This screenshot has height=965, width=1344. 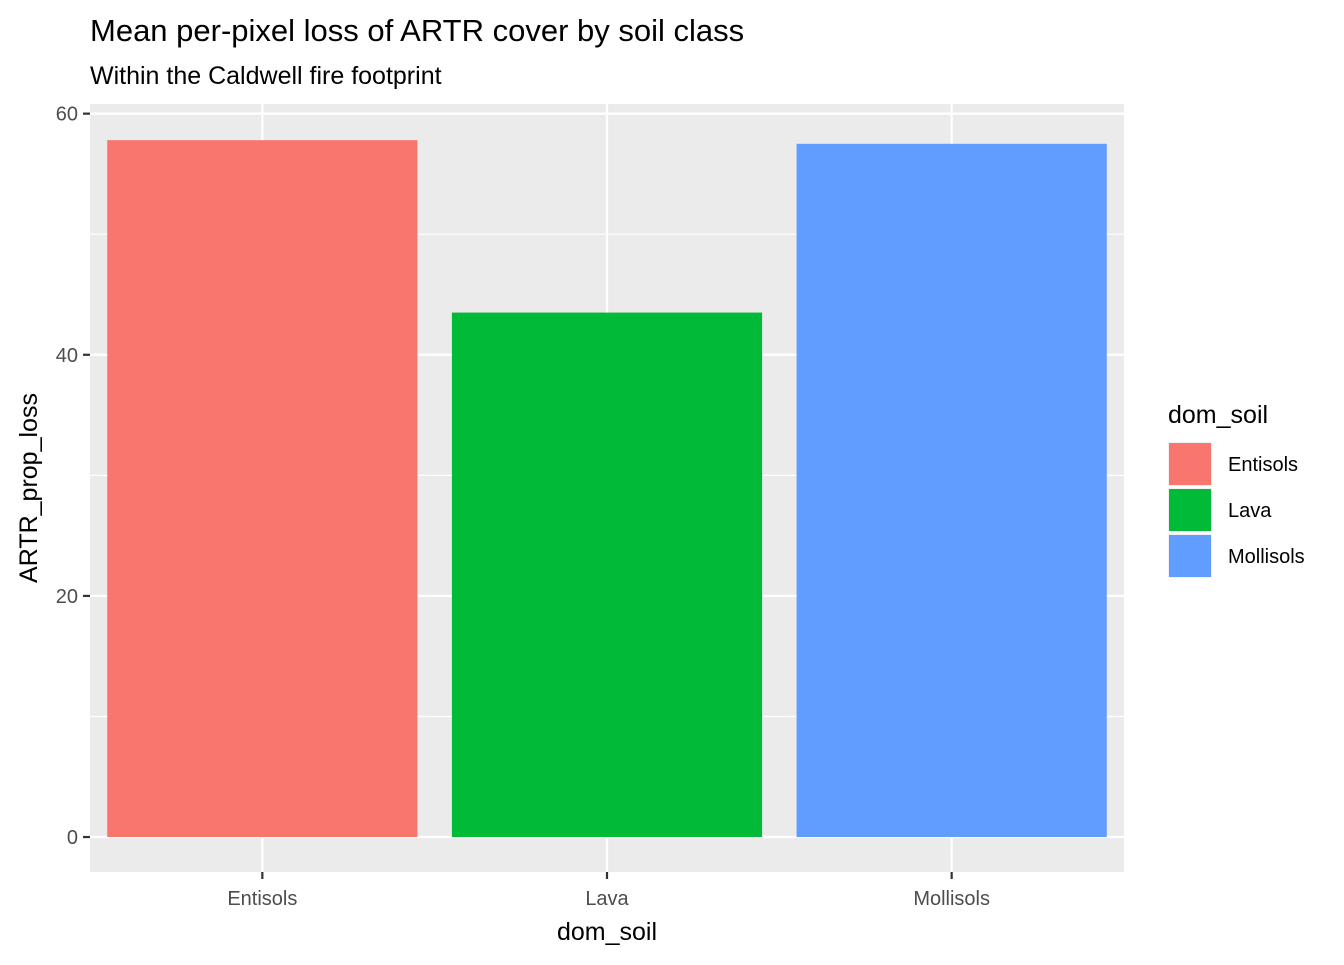 I want to click on bar-lava, so click(x=607, y=575).